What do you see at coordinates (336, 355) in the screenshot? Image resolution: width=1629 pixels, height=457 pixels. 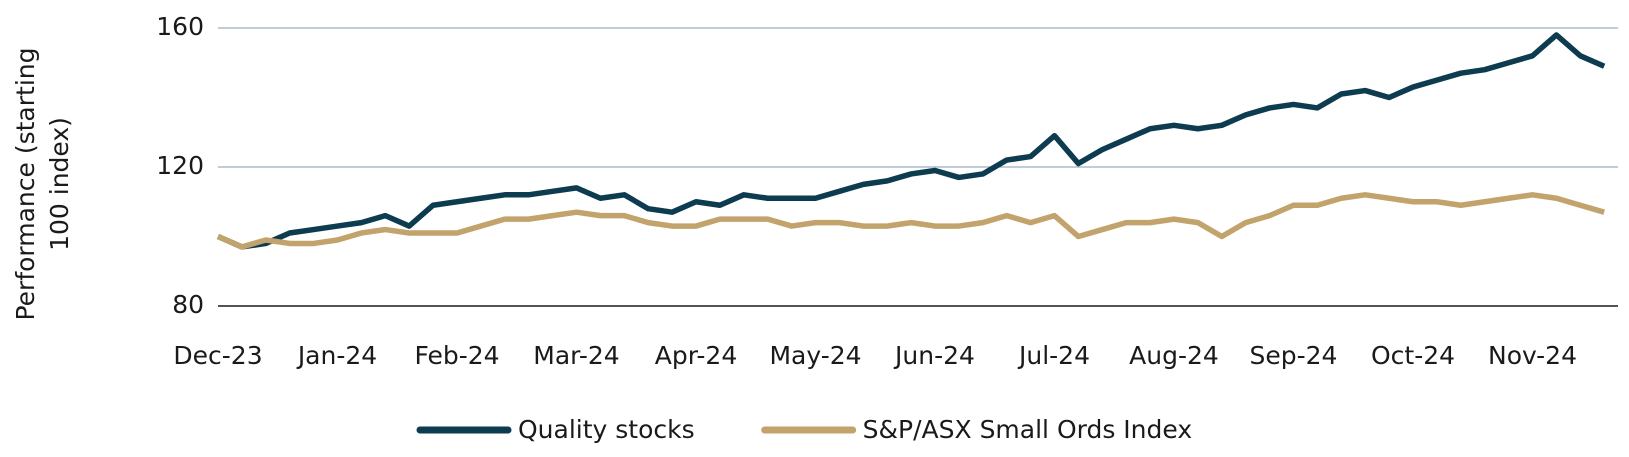 I see `x-tick-label: Jan-24` at bounding box center [336, 355].